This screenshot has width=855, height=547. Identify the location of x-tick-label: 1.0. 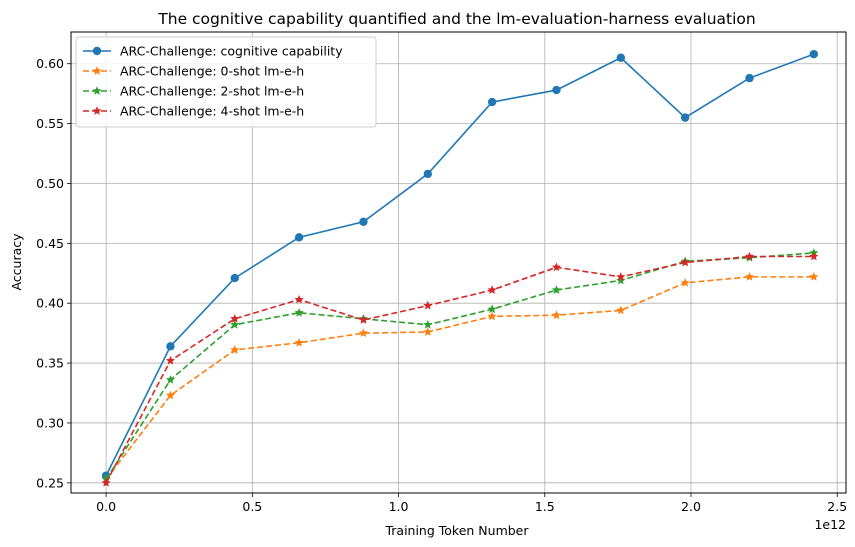
(399, 506).